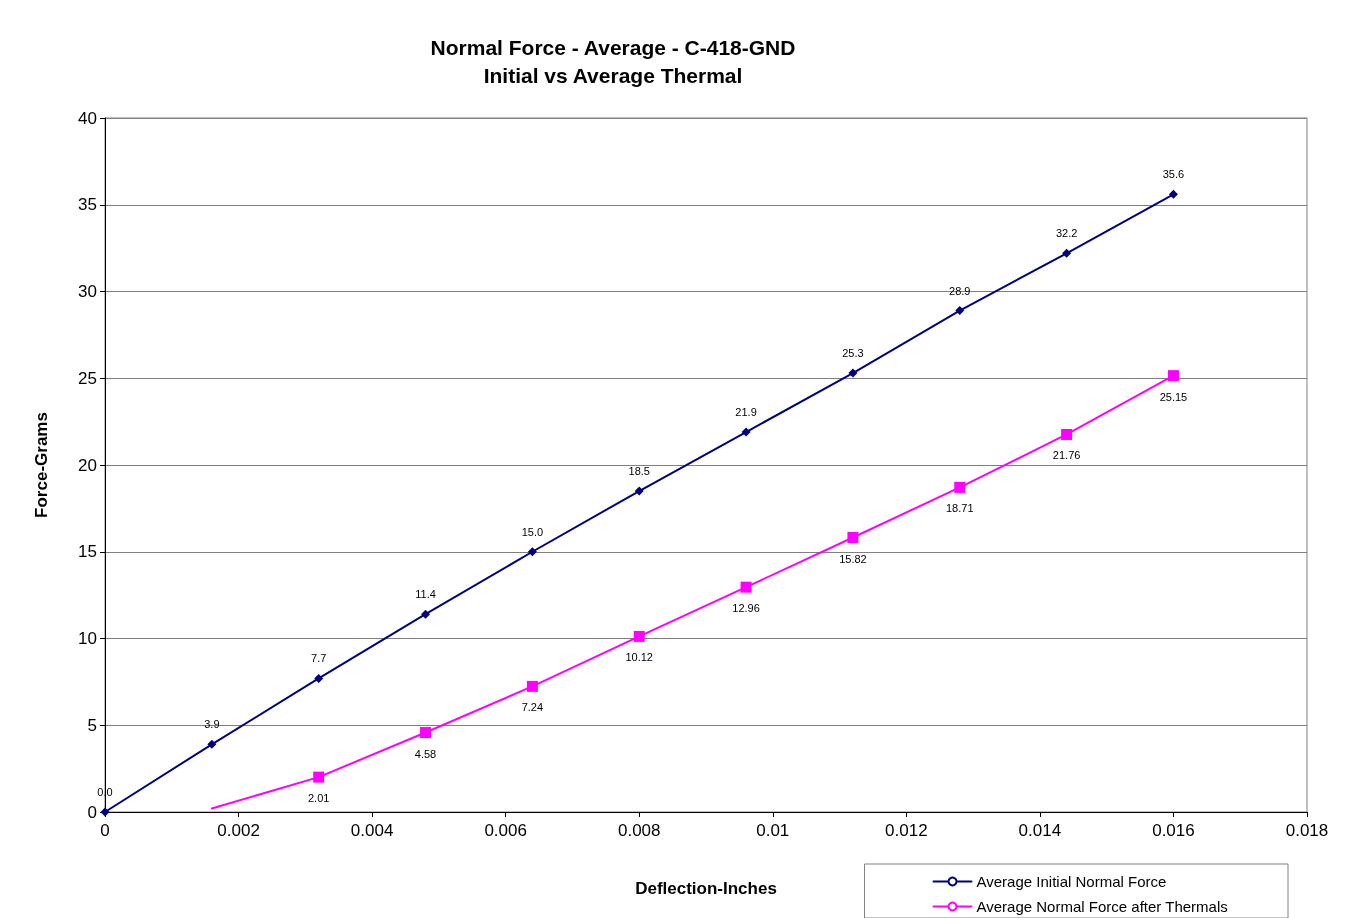 This screenshot has height=918, width=1358. What do you see at coordinates (1307, 830) in the screenshot?
I see `x-tick-label: 0.018` at bounding box center [1307, 830].